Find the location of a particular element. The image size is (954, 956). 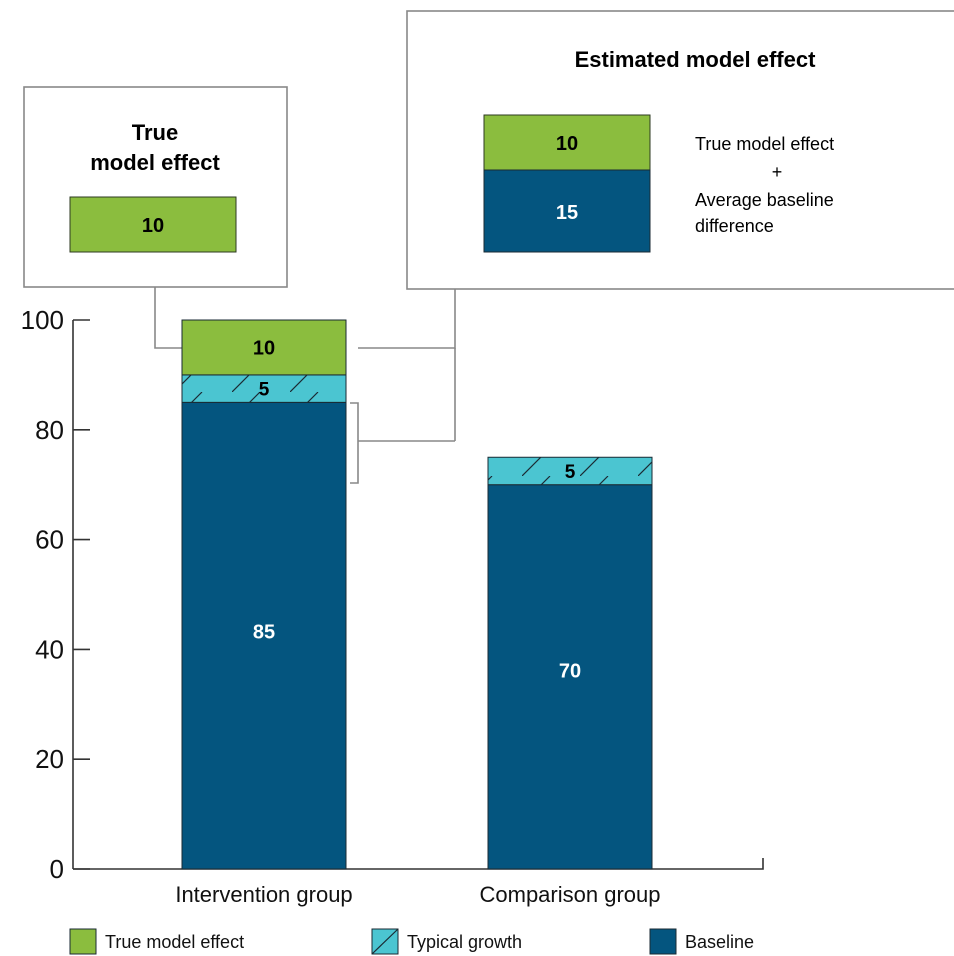

estimated-effect-top-value: 10 is located at coordinates (567, 144).